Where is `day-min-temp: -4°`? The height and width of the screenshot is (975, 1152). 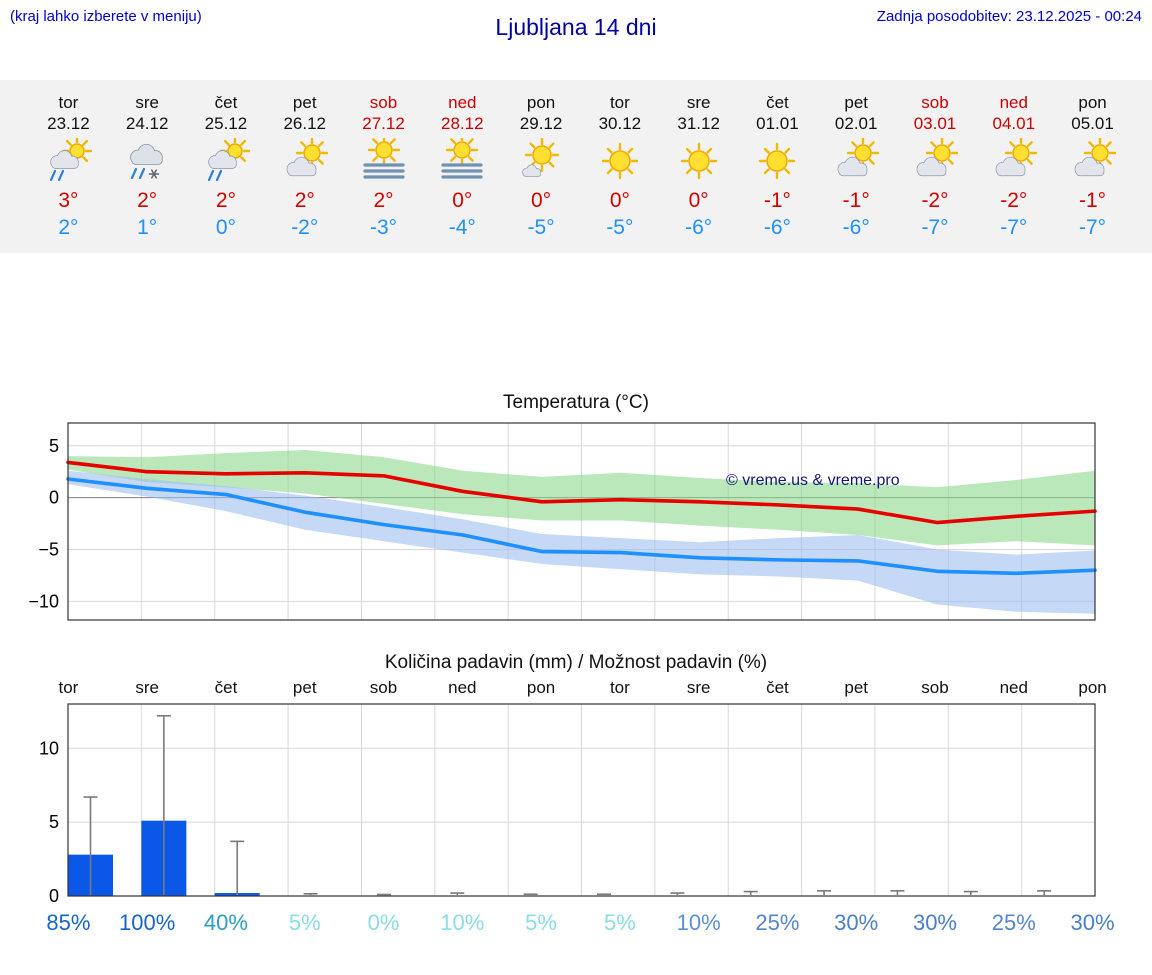
day-min-temp: -4° is located at coordinates (462, 227).